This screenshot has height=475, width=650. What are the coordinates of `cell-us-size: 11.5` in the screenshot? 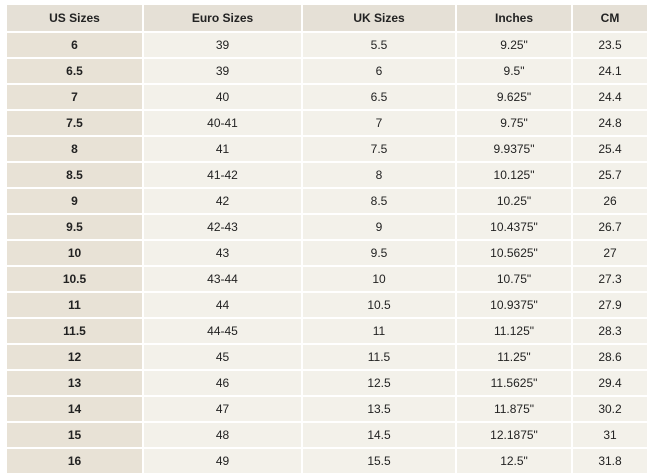 It's located at (74, 331).